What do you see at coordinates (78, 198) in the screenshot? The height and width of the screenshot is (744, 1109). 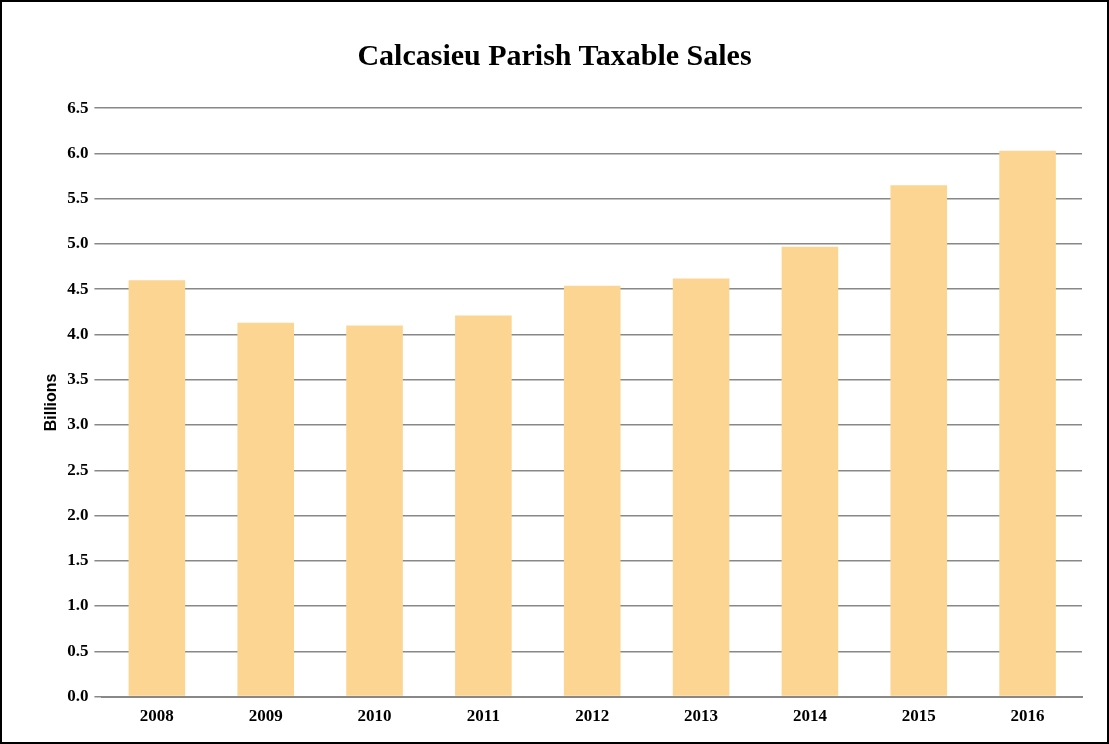 I see `y-tick-label: 5.5` at bounding box center [78, 198].